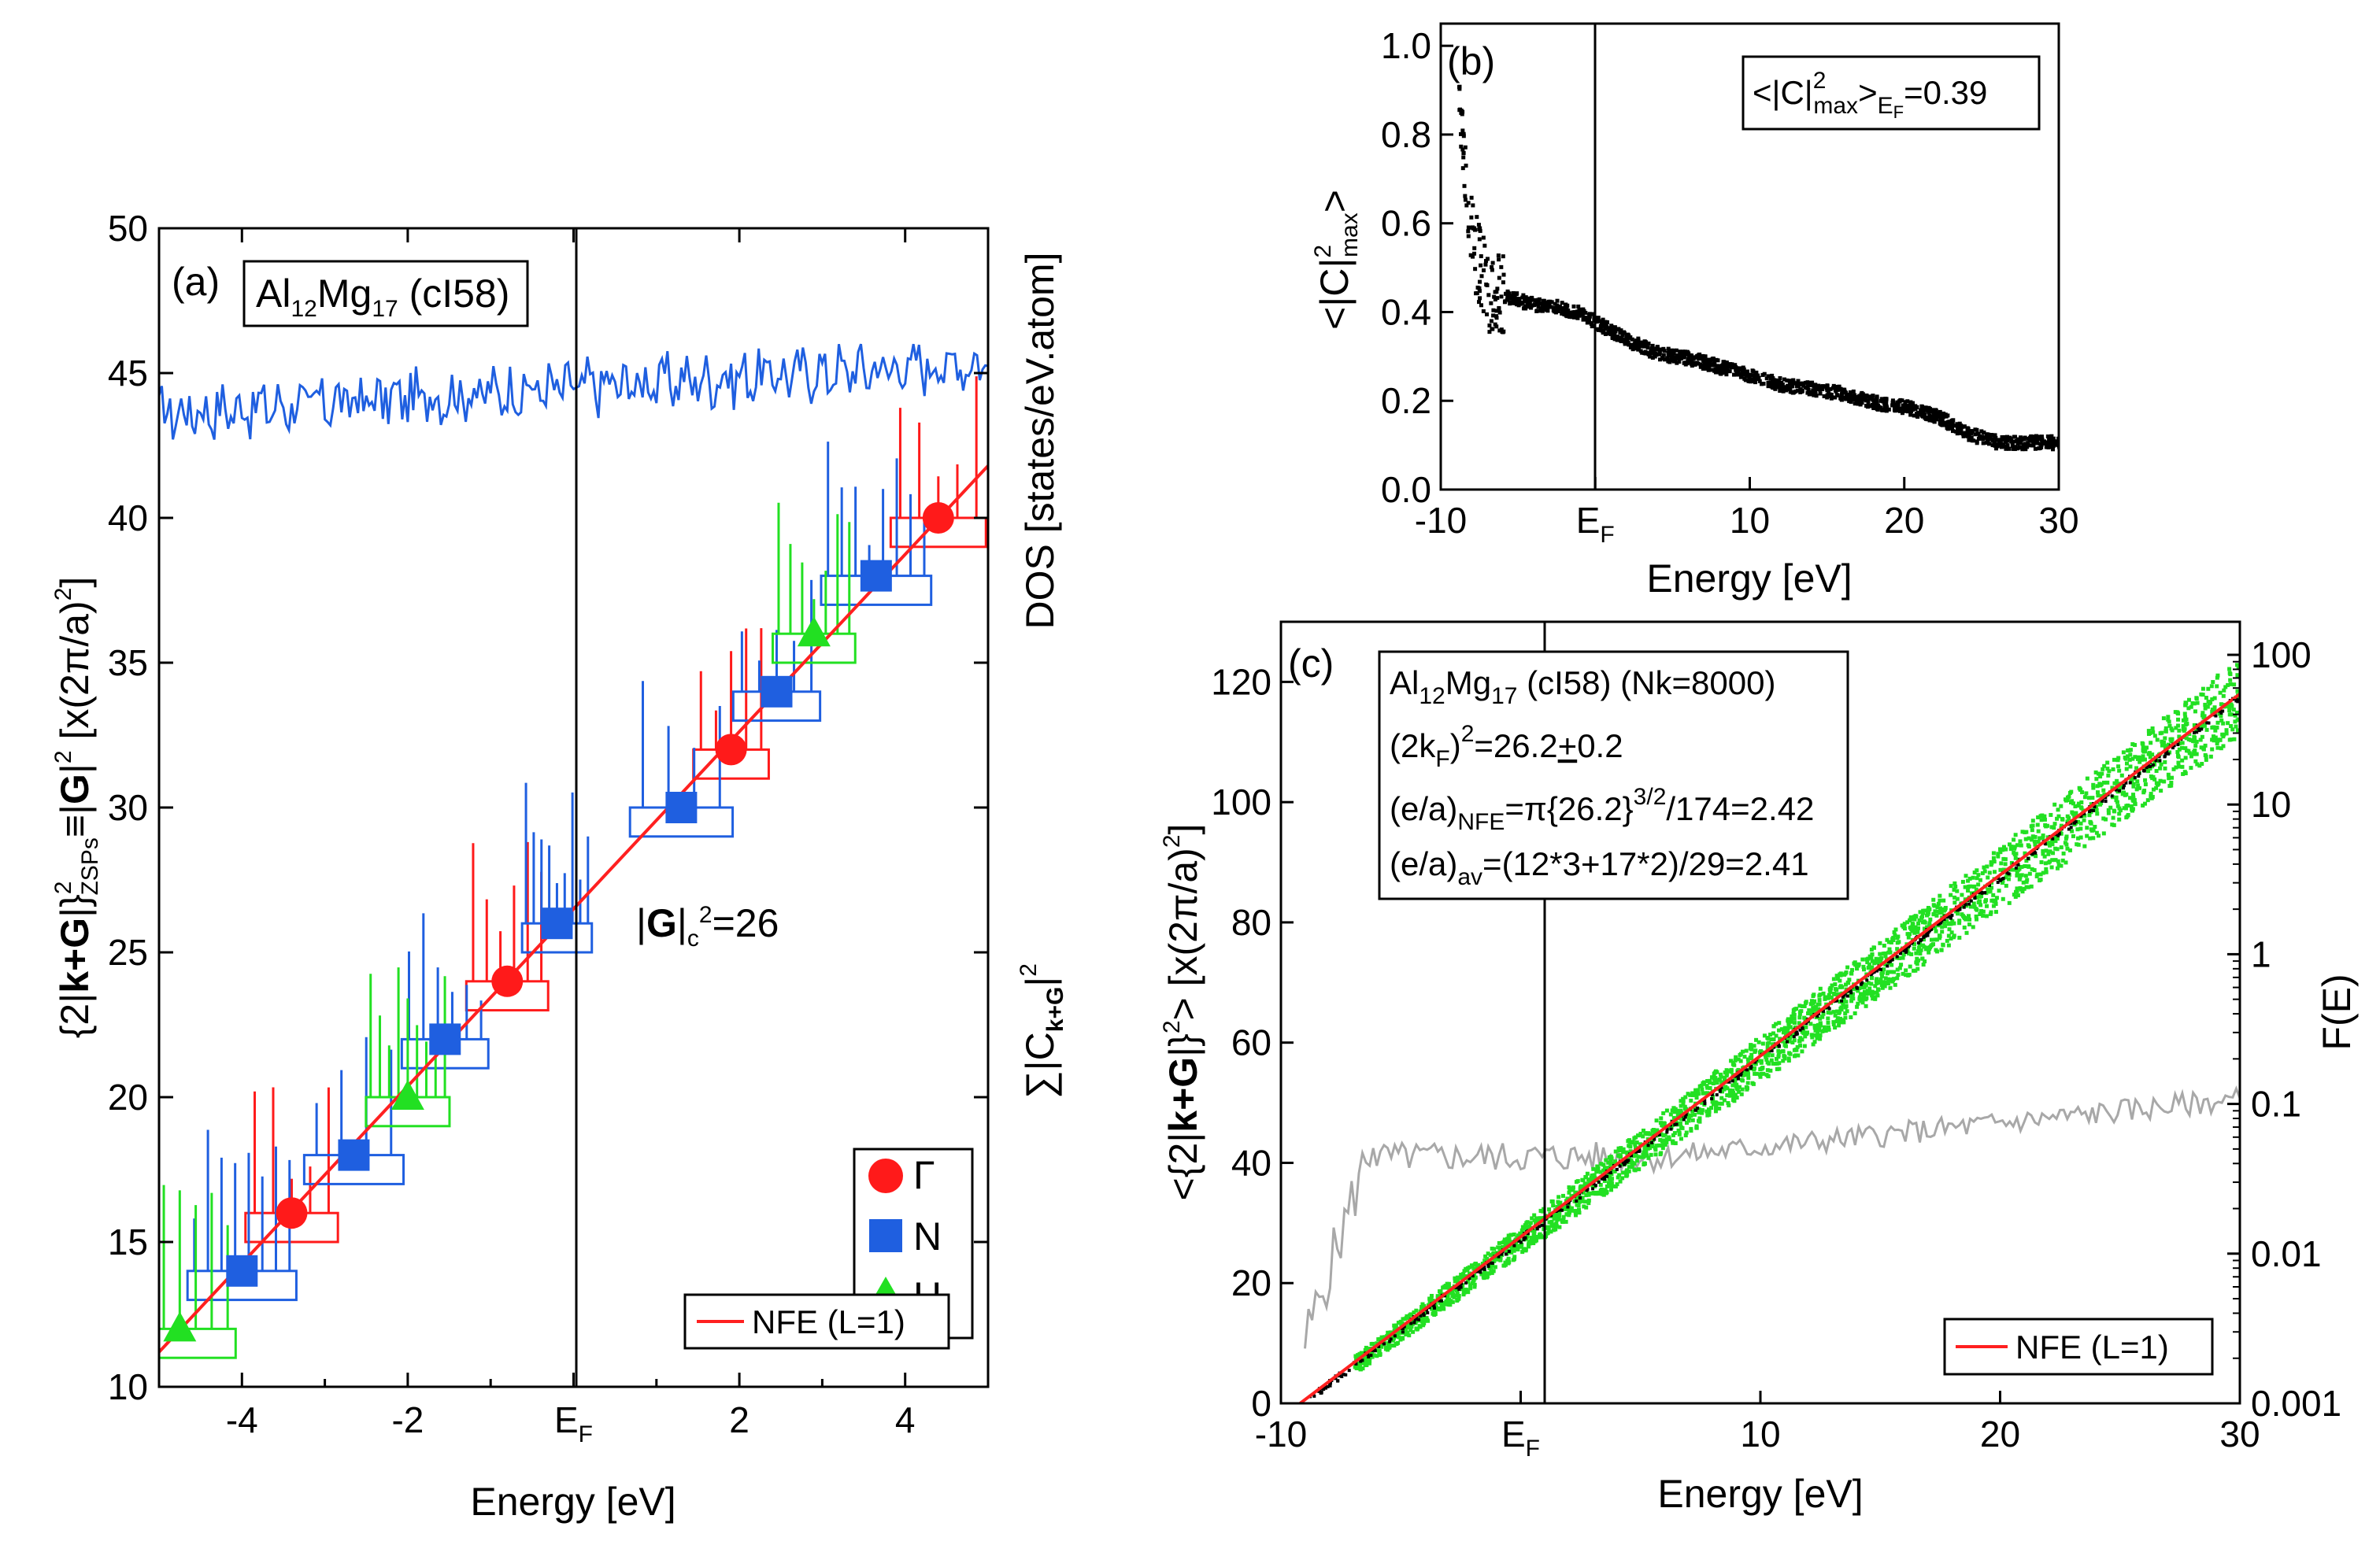 Image resolution: width=2380 pixels, height=1545 pixels. Describe the element at coordinates (2000, 1434) in the screenshot. I see `x-tick-label-c: 20` at that location.